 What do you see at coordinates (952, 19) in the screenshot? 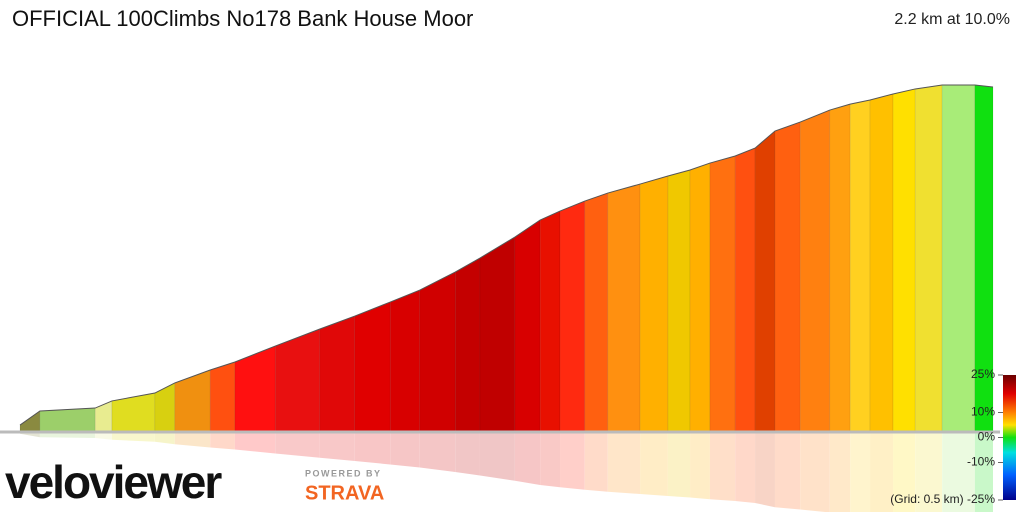
I see `subtitle: 2.2 km at 10.0%` at bounding box center [952, 19].